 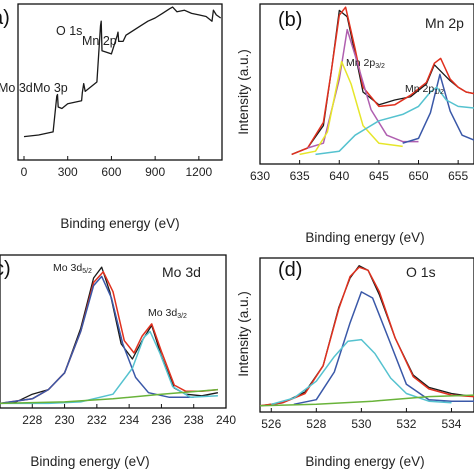 What do you see at coordinates (97, 420) in the screenshot?
I see `x-tick-label: 232` at bounding box center [97, 420].